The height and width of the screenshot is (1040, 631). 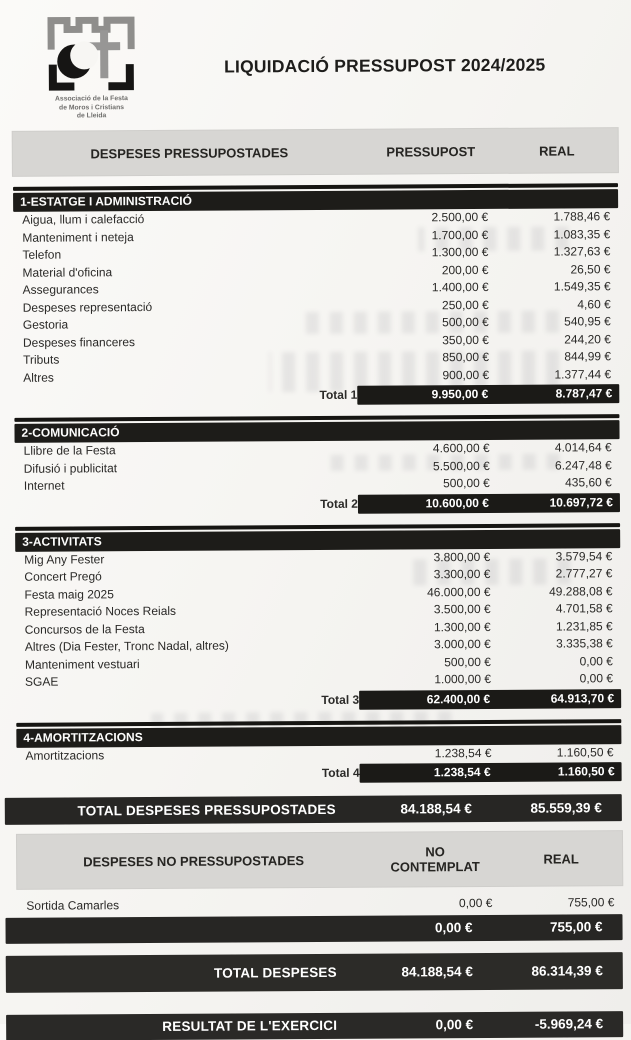 I want to click on row-label: Material d'oficina, so click(x=67, y=272).